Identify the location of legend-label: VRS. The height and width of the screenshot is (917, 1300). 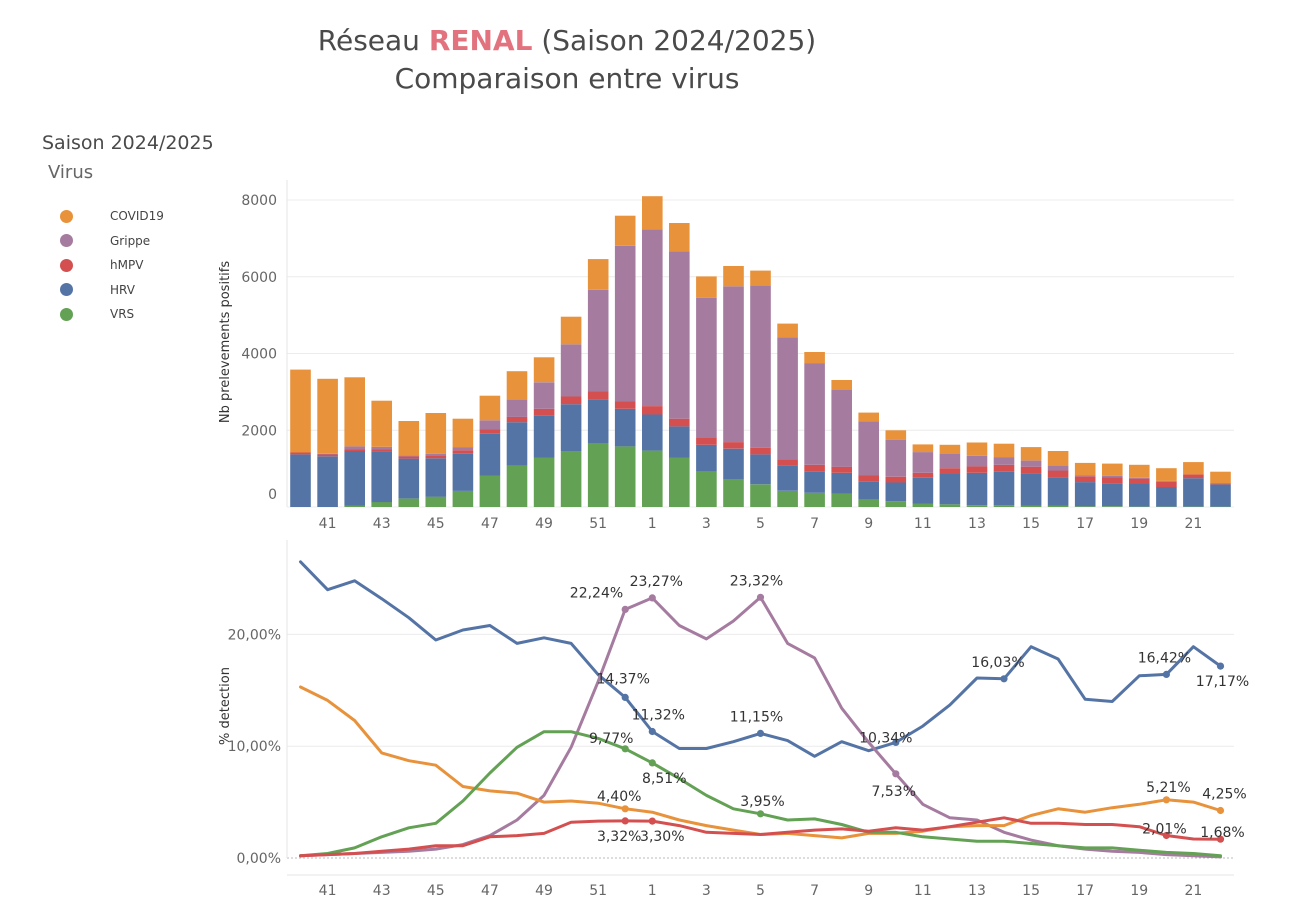
(122, 314).